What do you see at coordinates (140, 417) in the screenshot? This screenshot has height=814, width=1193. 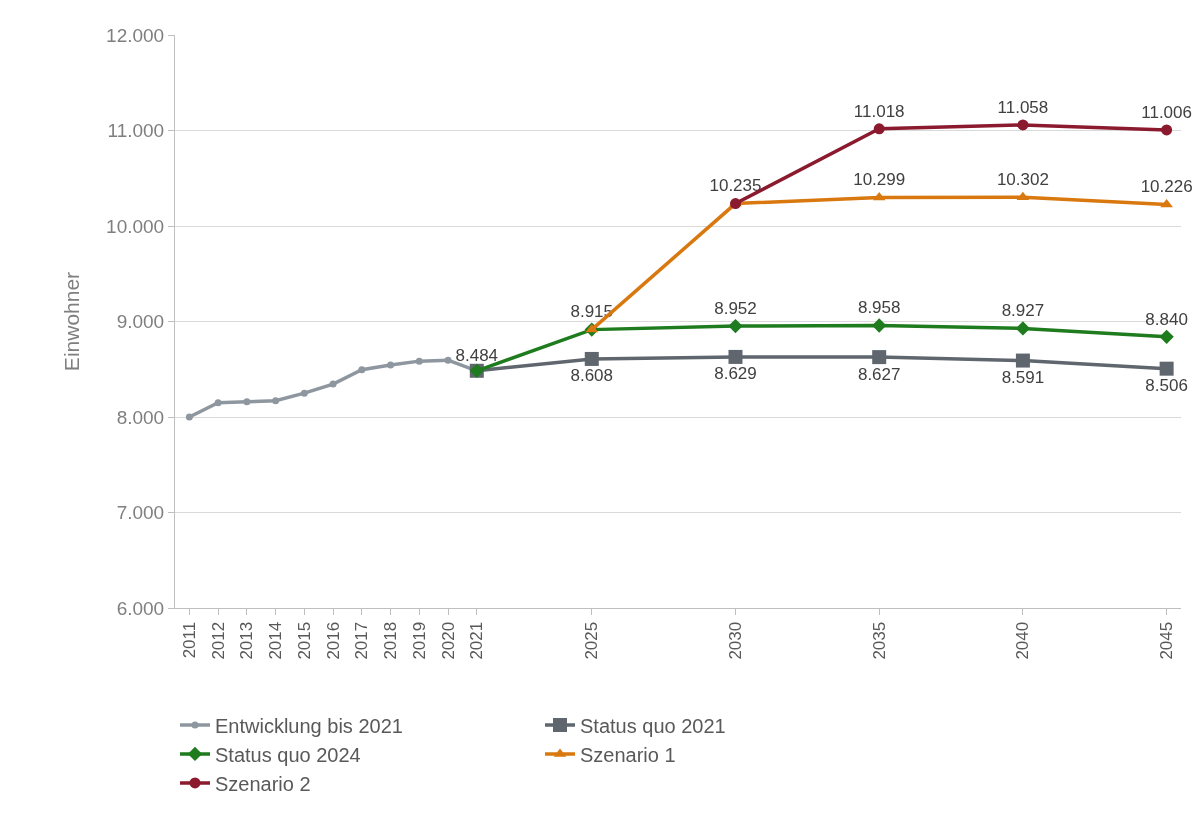 I see `y-tick-label: 8.000` at bounding box center [140, 417].